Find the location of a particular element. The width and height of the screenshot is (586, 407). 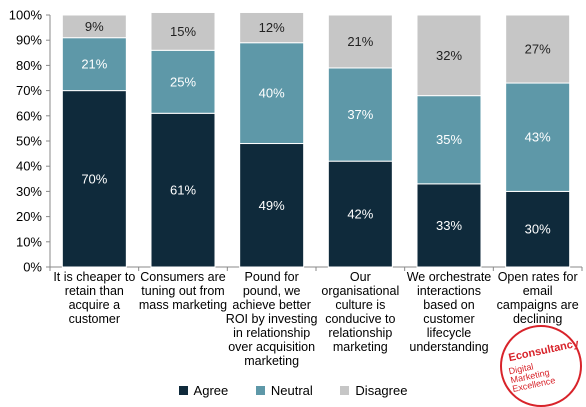

legend-item-neutral: Neutral is located at coordinates (284, 390).